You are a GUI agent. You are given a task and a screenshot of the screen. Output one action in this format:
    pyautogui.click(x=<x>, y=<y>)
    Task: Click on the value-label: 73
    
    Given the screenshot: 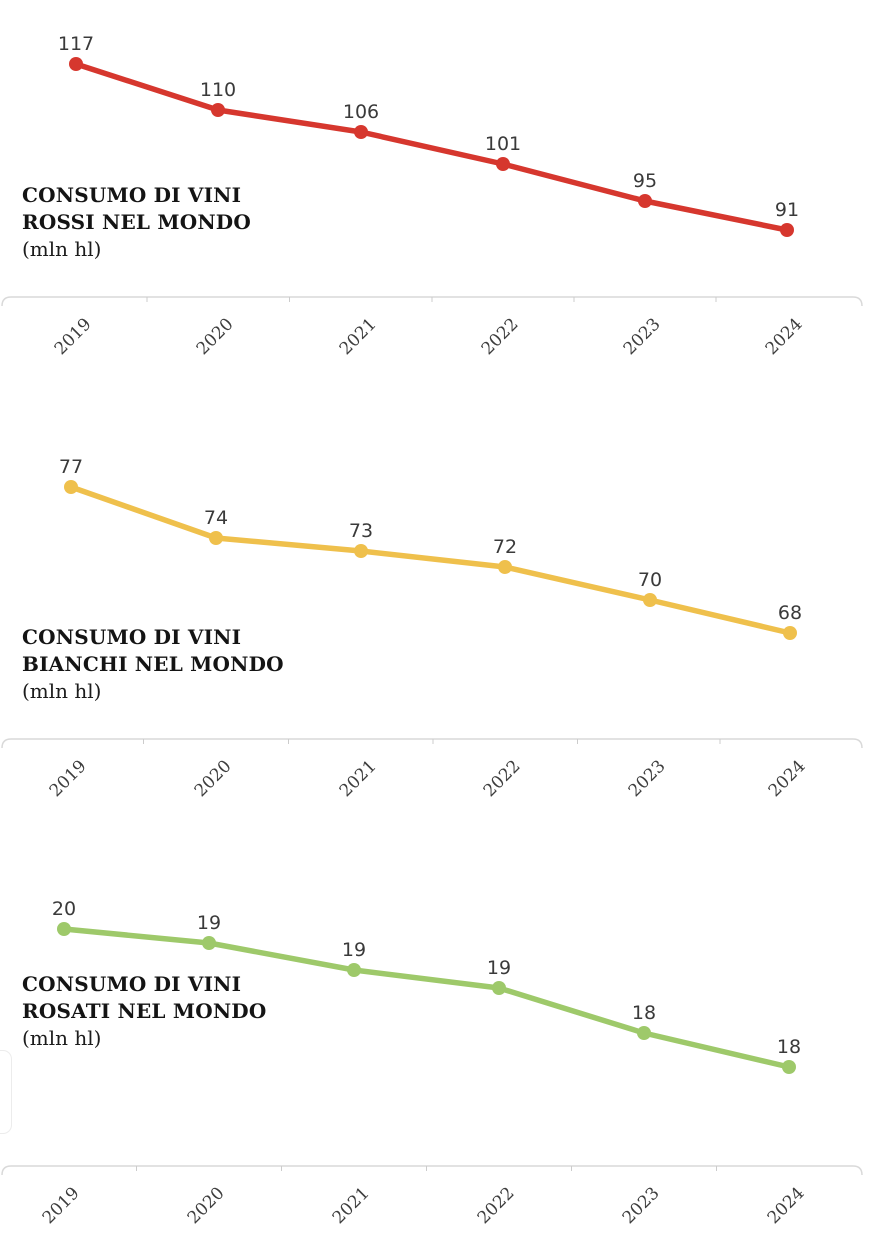 What is the action you would take?
    pyautogui.click(x=361, y=531)
    